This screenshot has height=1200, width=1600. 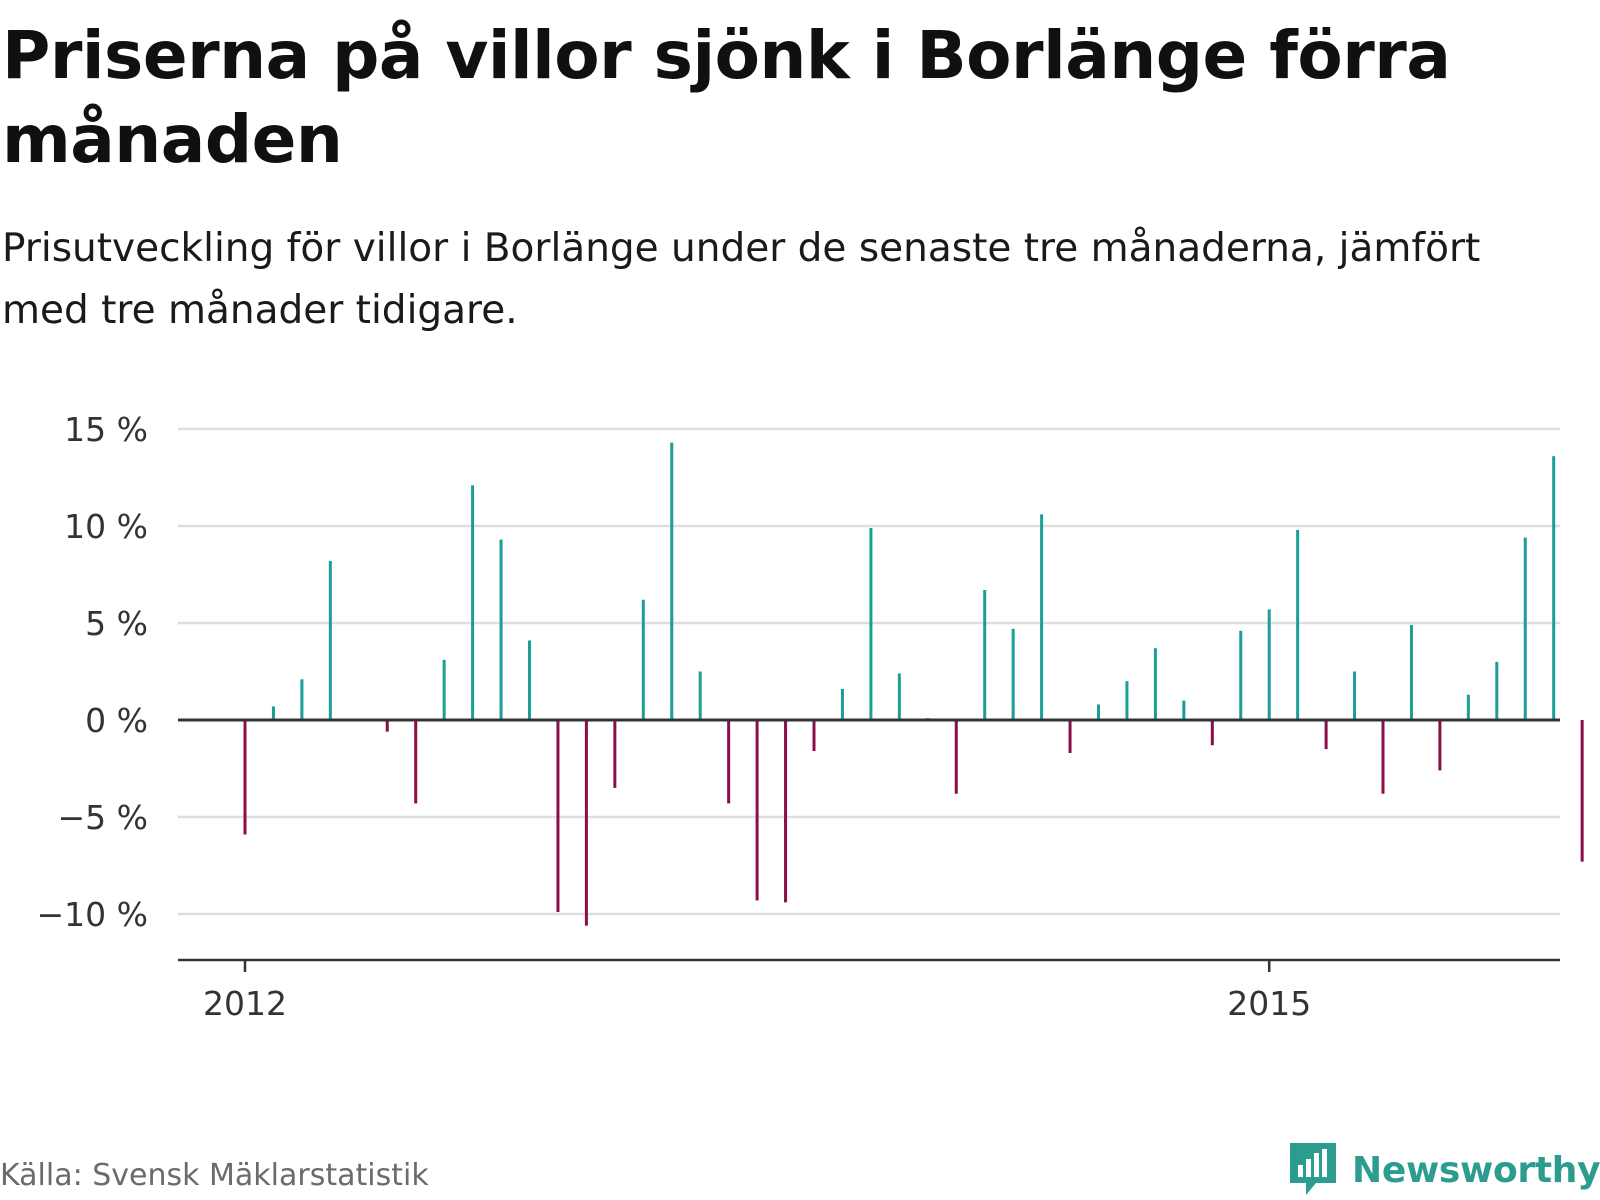 I want to click on x-axis-ticks: 20122015201820212023, so click(x=757, y=991).